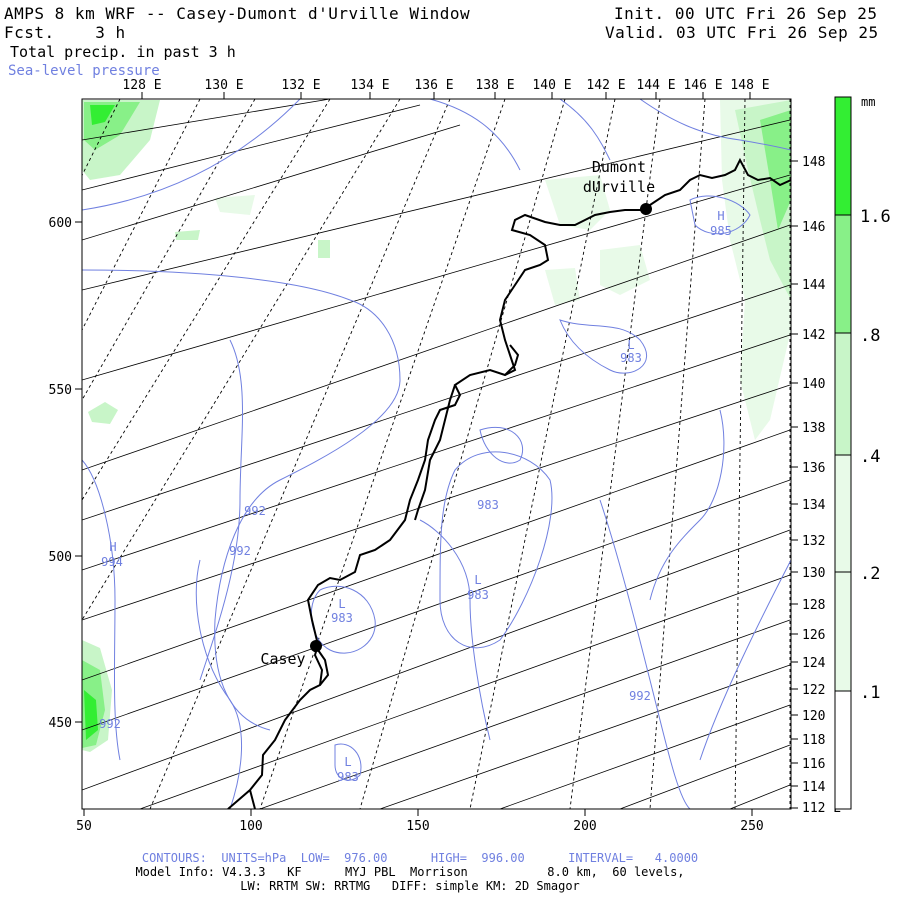 The image size is (900, 900). I want to click on right-ticks, so click(794, 484).